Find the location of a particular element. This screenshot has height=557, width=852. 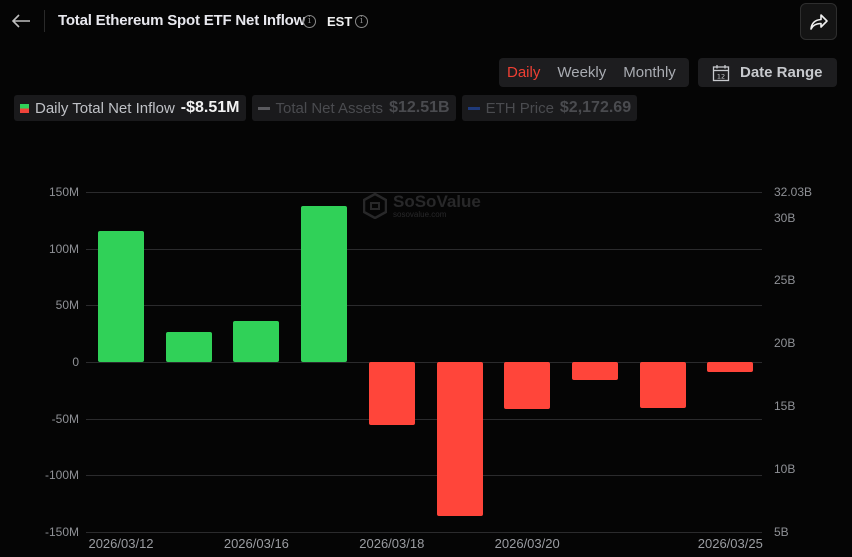

legend-assets-value: $12.51B is located at coordinates (419, 107).